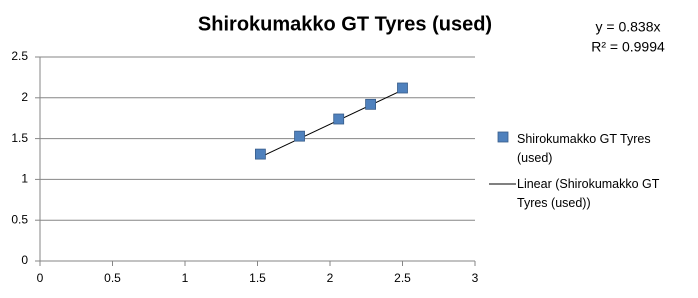 This screenshot has width=698, height=298. What do you see at coordinates (24, 179) in the screenshot?
I see `y-tick-label: 1` at bounding box center [24, 179].